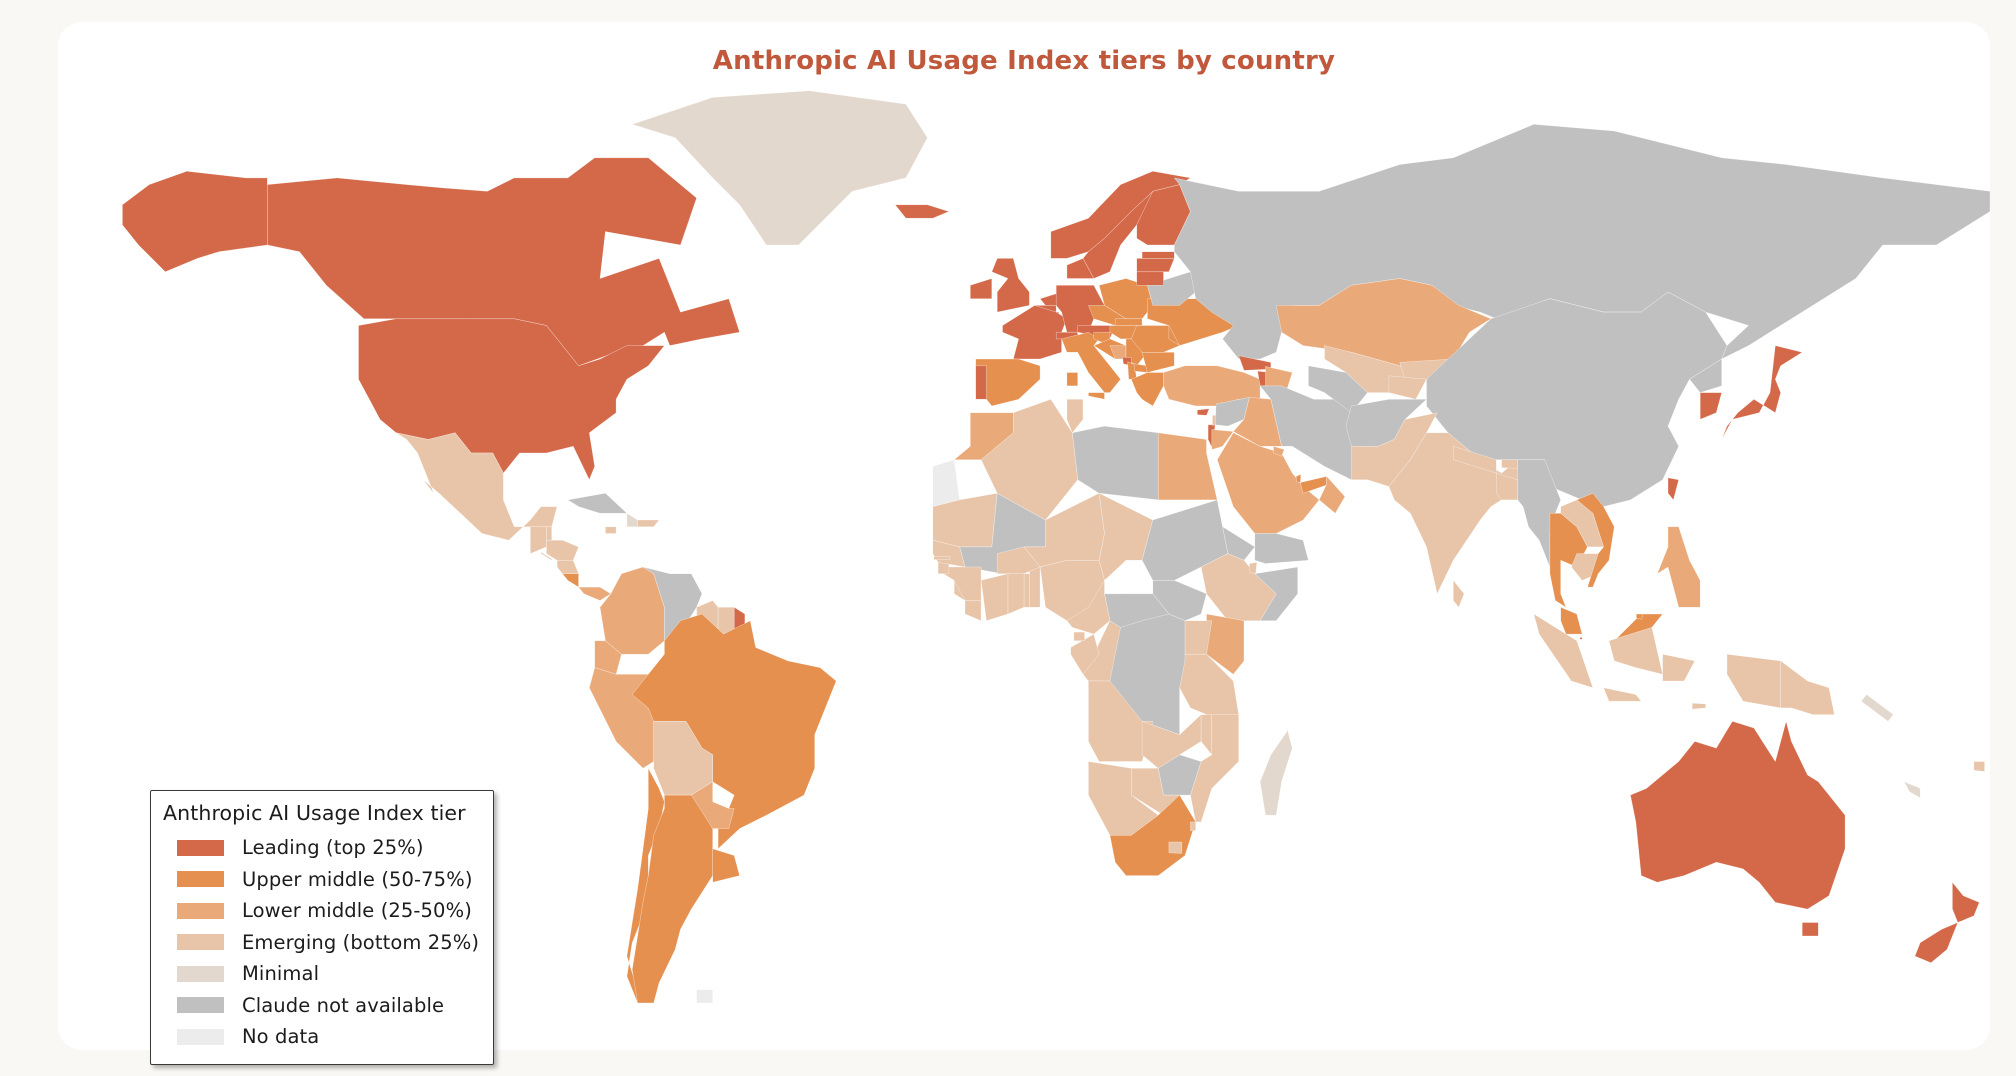  What do you see at coordinates (1584, 567) in the screenshot?
I see `country-cambodia` at bounding box center [1584, 567].